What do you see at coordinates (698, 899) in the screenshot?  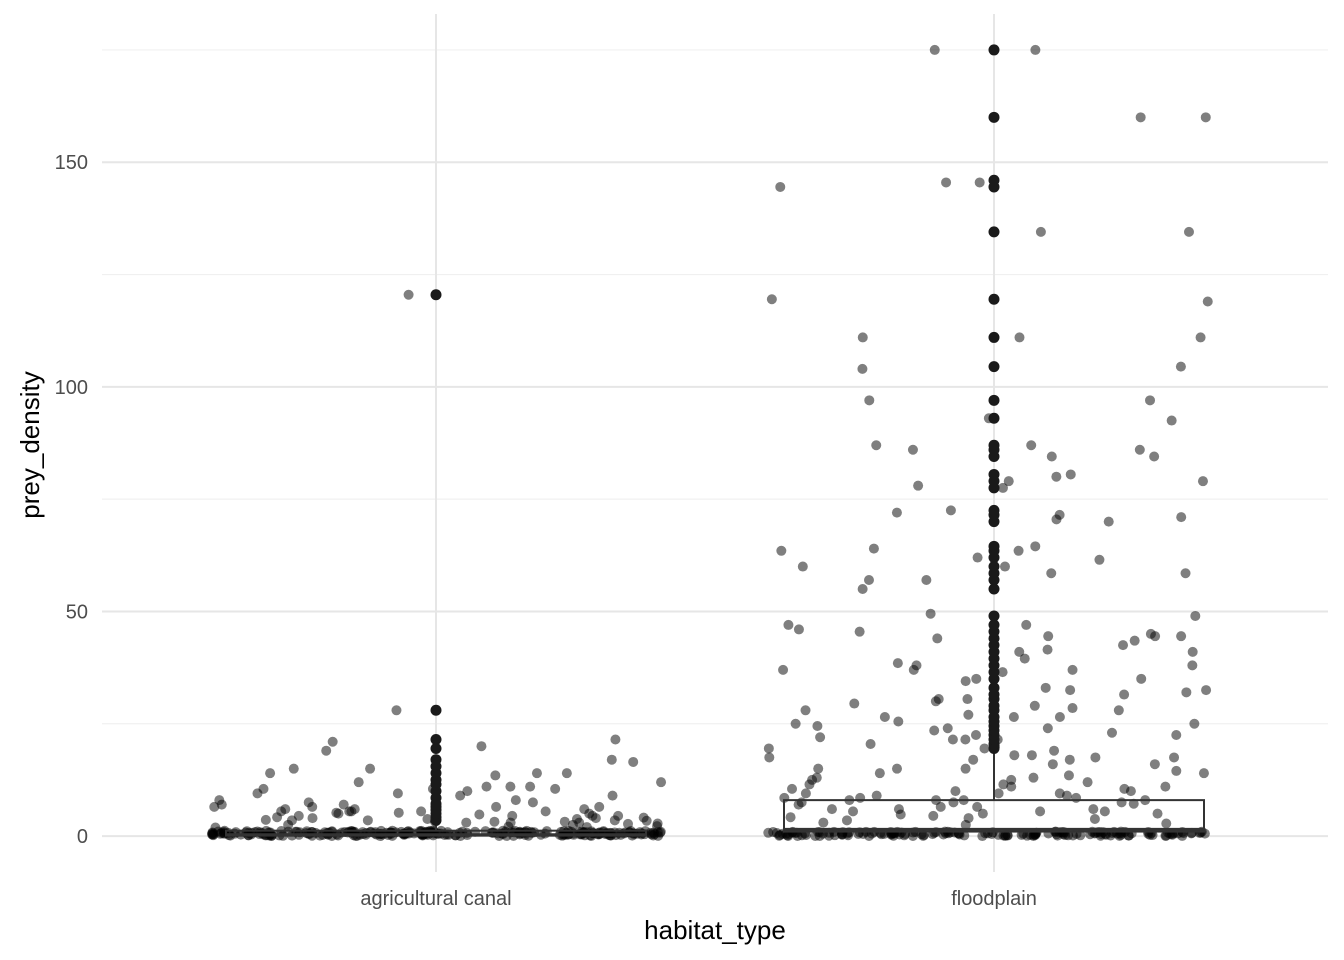 I see `x-axis-ticks: agricultural canal floodplain` at bounding box center [698, 899].